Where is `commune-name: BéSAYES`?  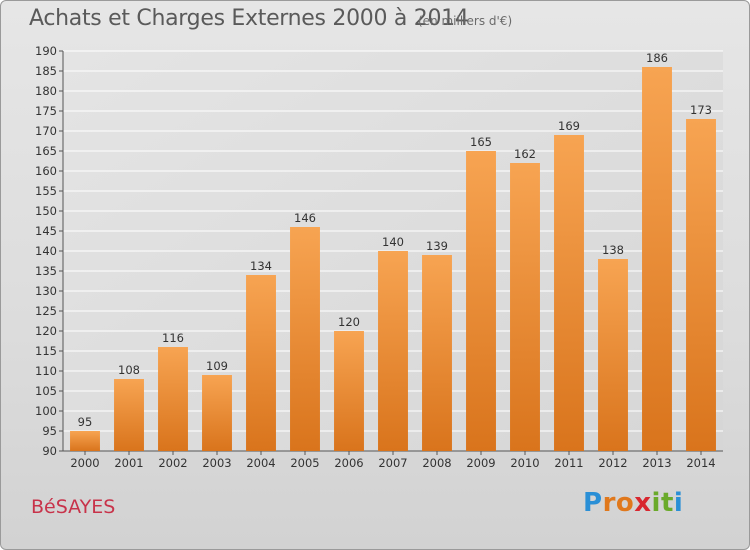
commune-name: BéSAYES is located at coordinates (73, 507).